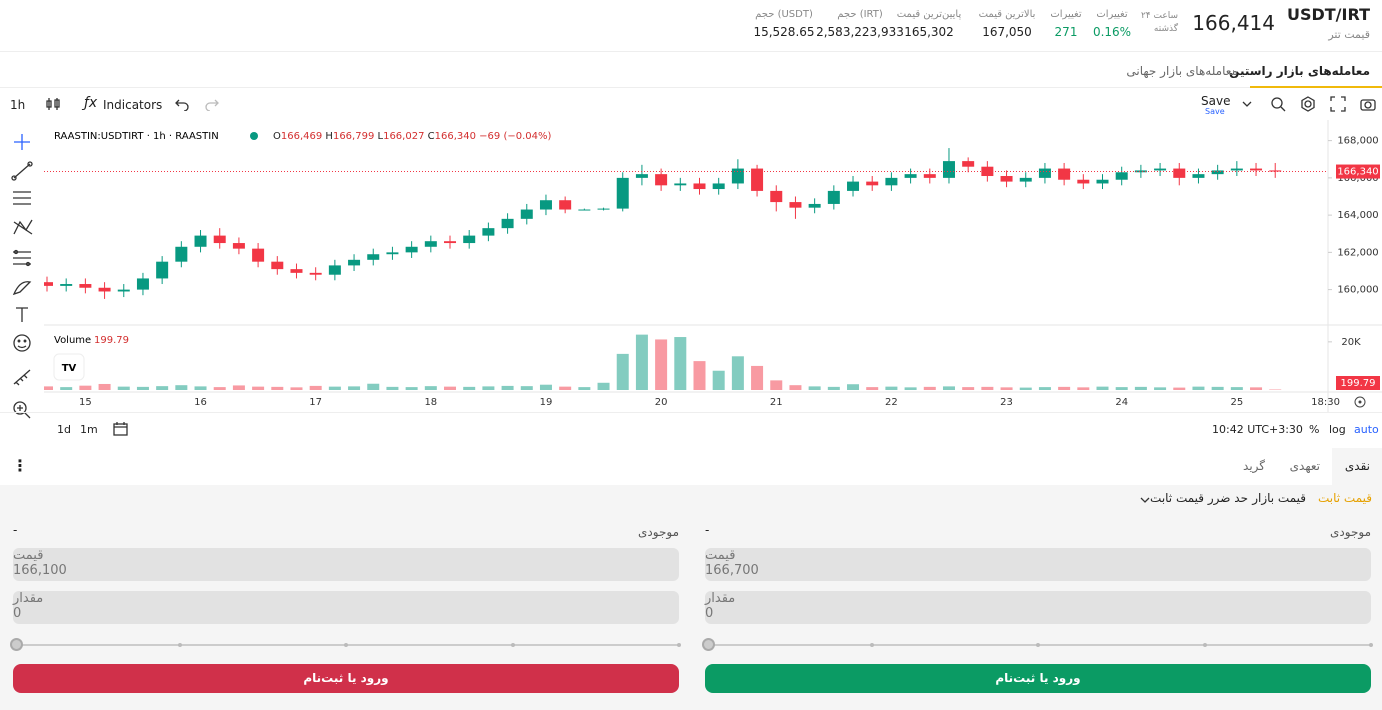  I want to click on price-input: قیمت 166,100, so click(346, 564).